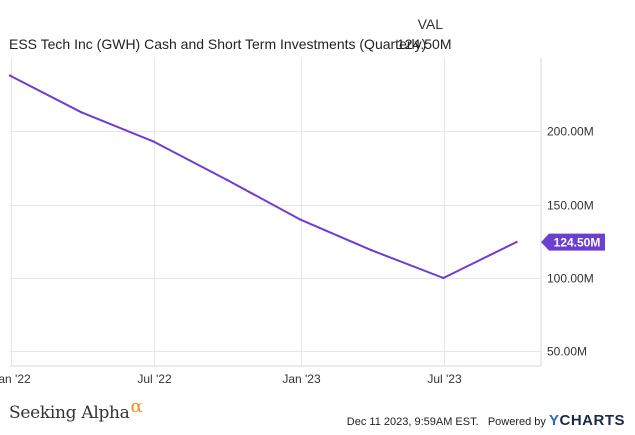  Describe the element at coordinates (570, 206) in the screenshot. I see `y-tick-label: 150.00M` at that location.